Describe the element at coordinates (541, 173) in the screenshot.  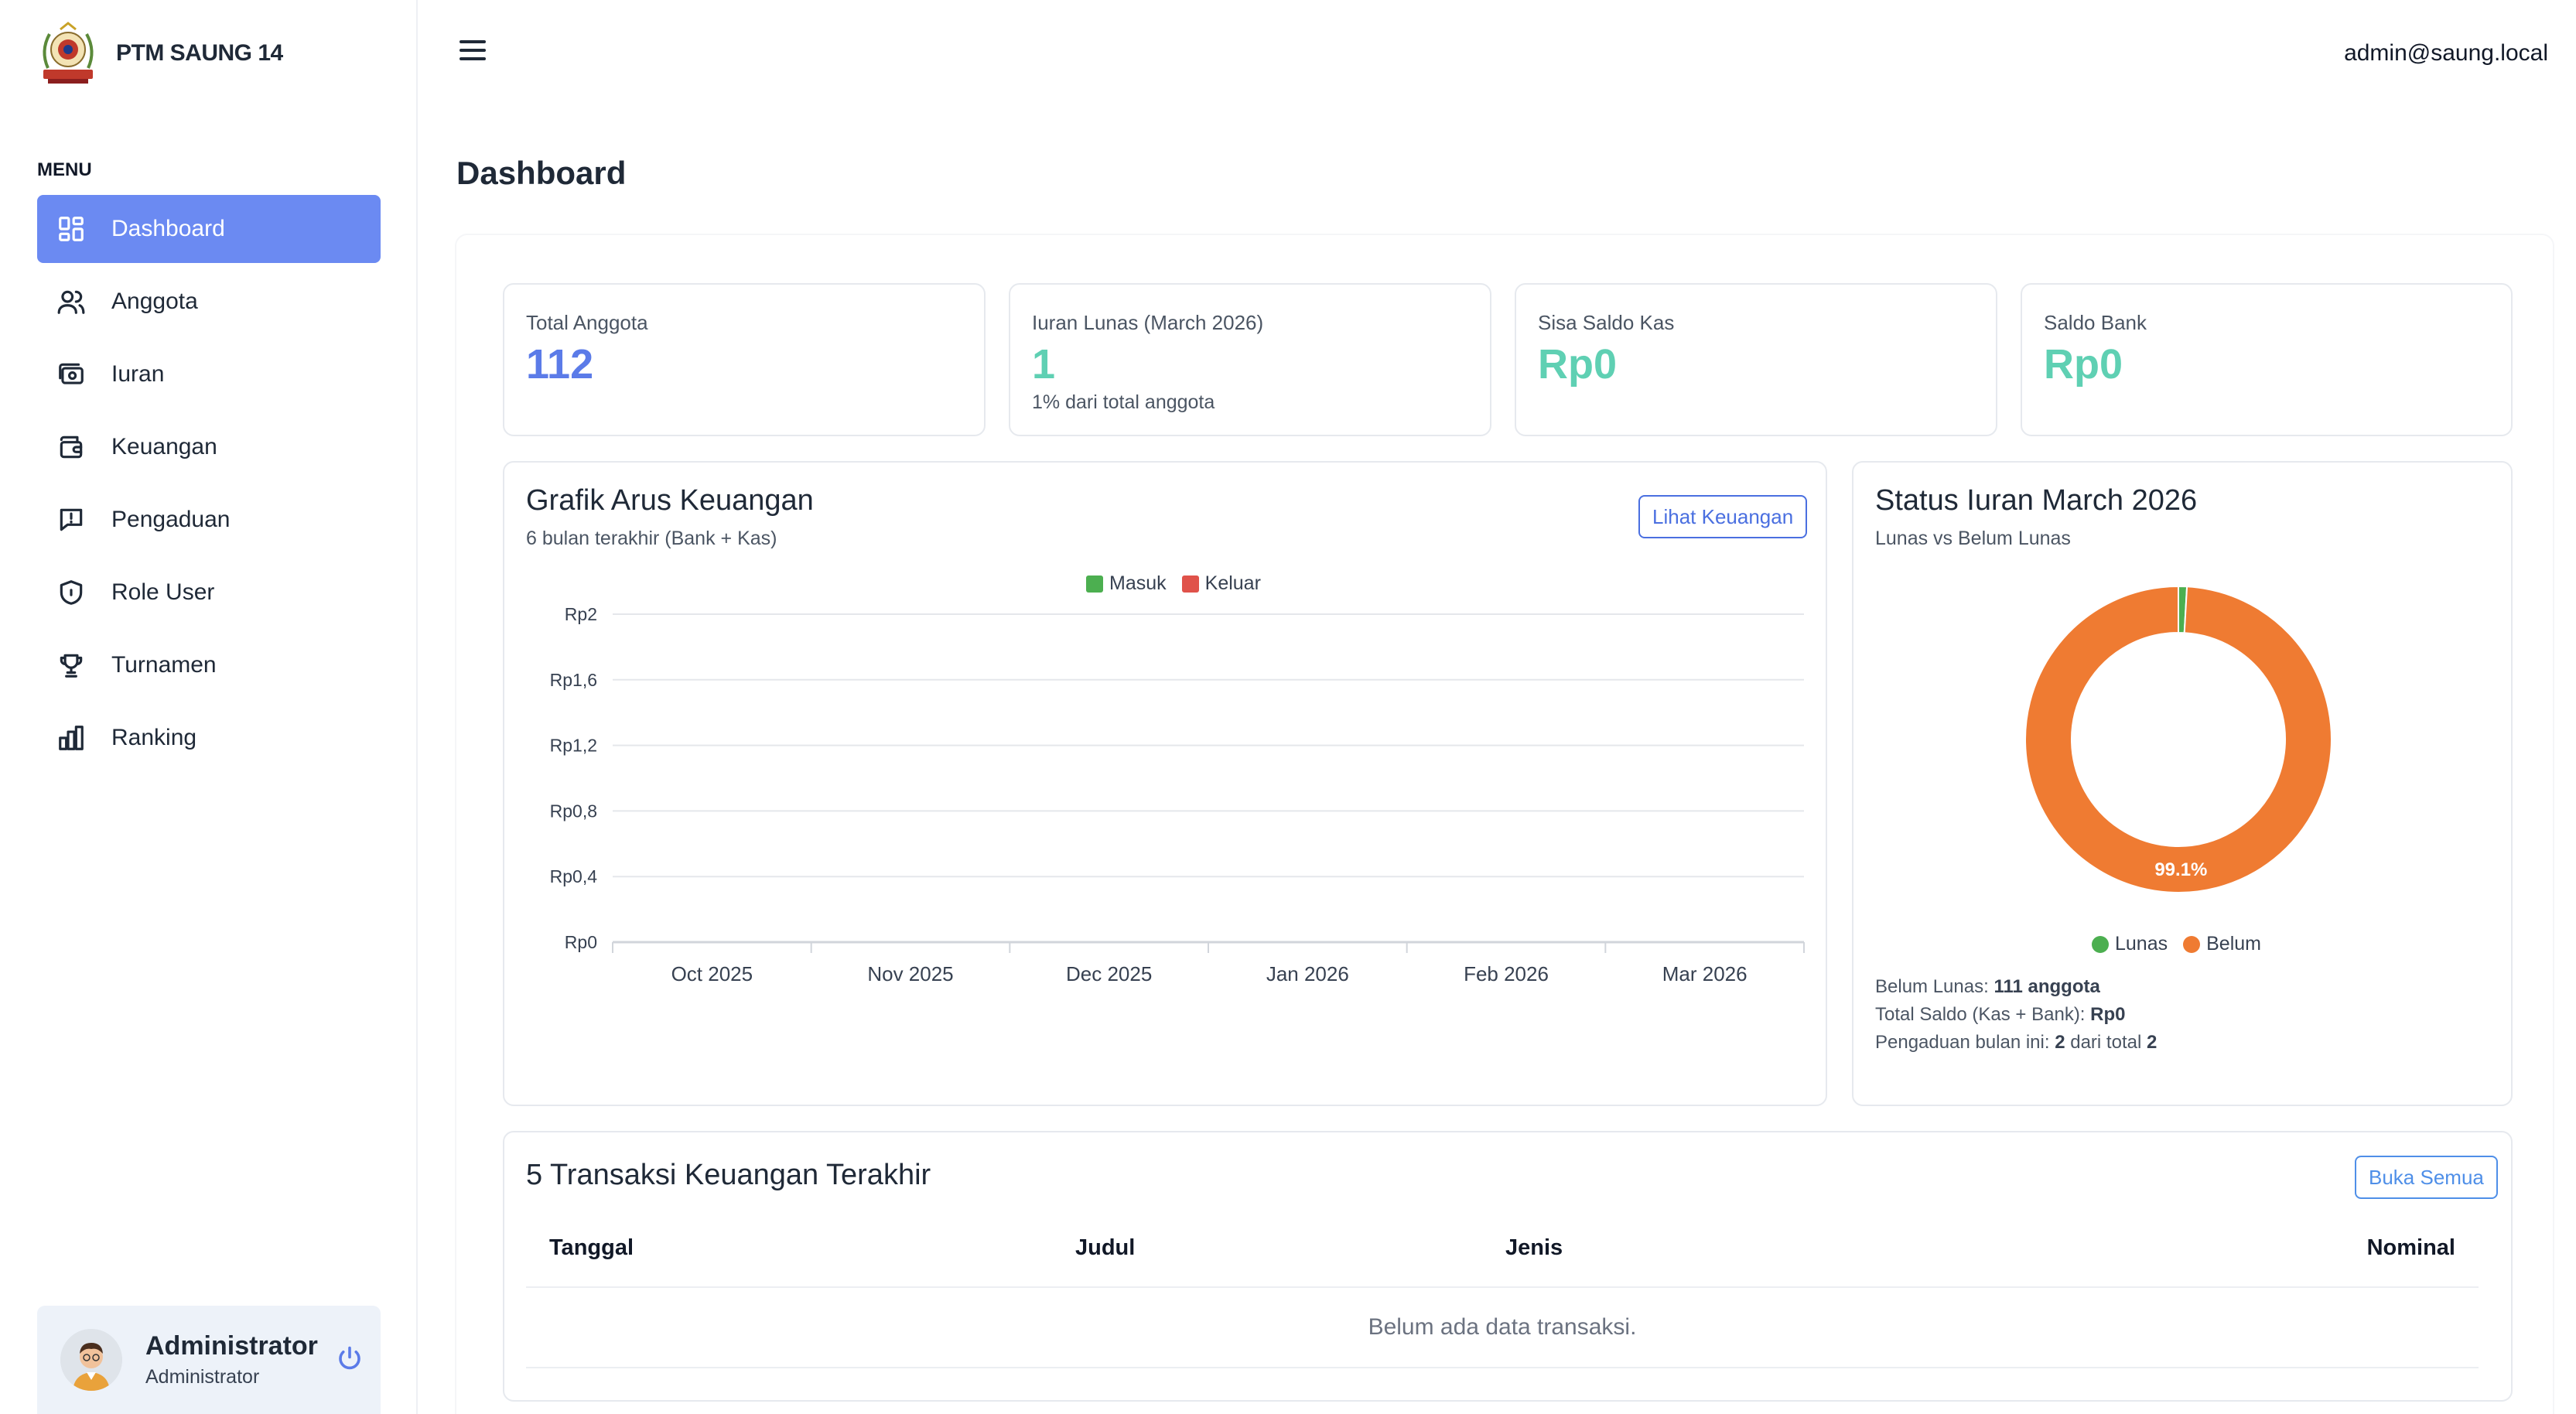
I see `page-title: Dashboard` at that location.